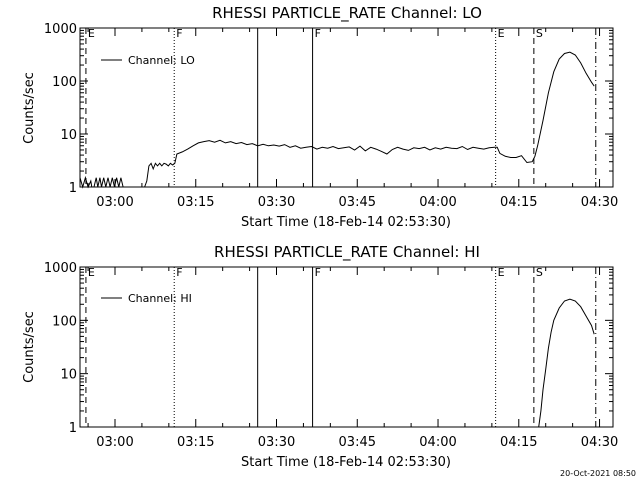 This screenshot has width=640, height=480. I want to click on chart-title: RHESSI PARTICLE_RATE Channel: LO, so click(347, 13).